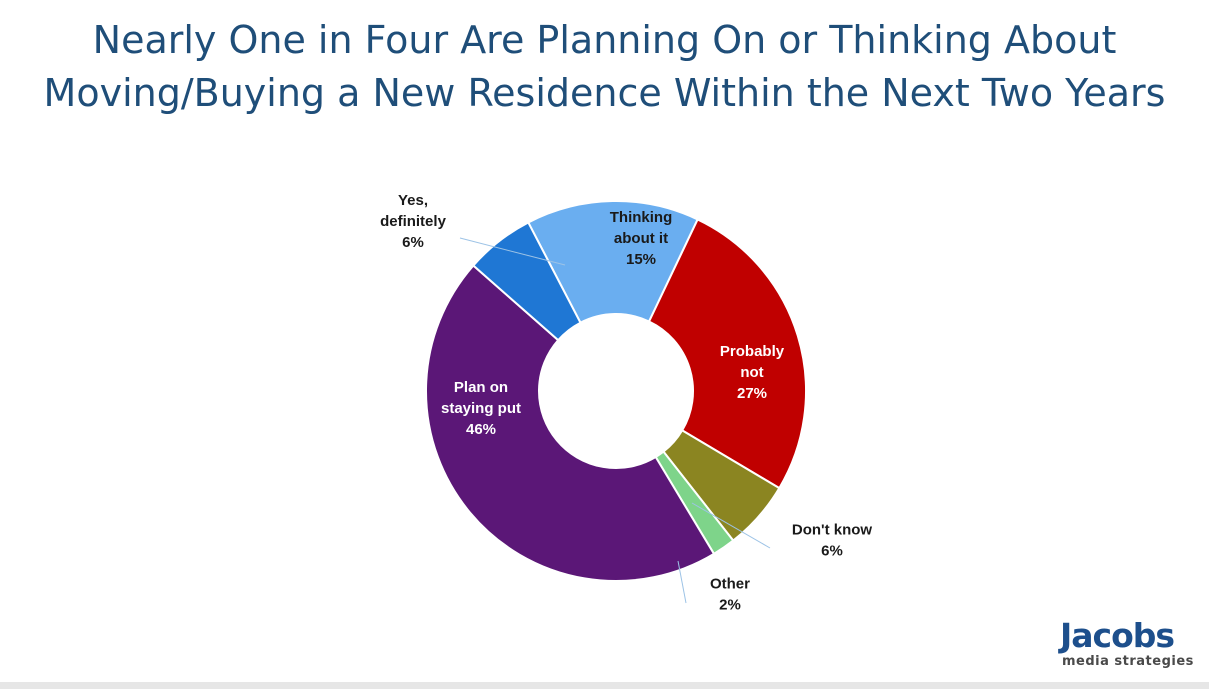  I want to click on slice-label: Plan on staying put 46%, so click(481, 408).